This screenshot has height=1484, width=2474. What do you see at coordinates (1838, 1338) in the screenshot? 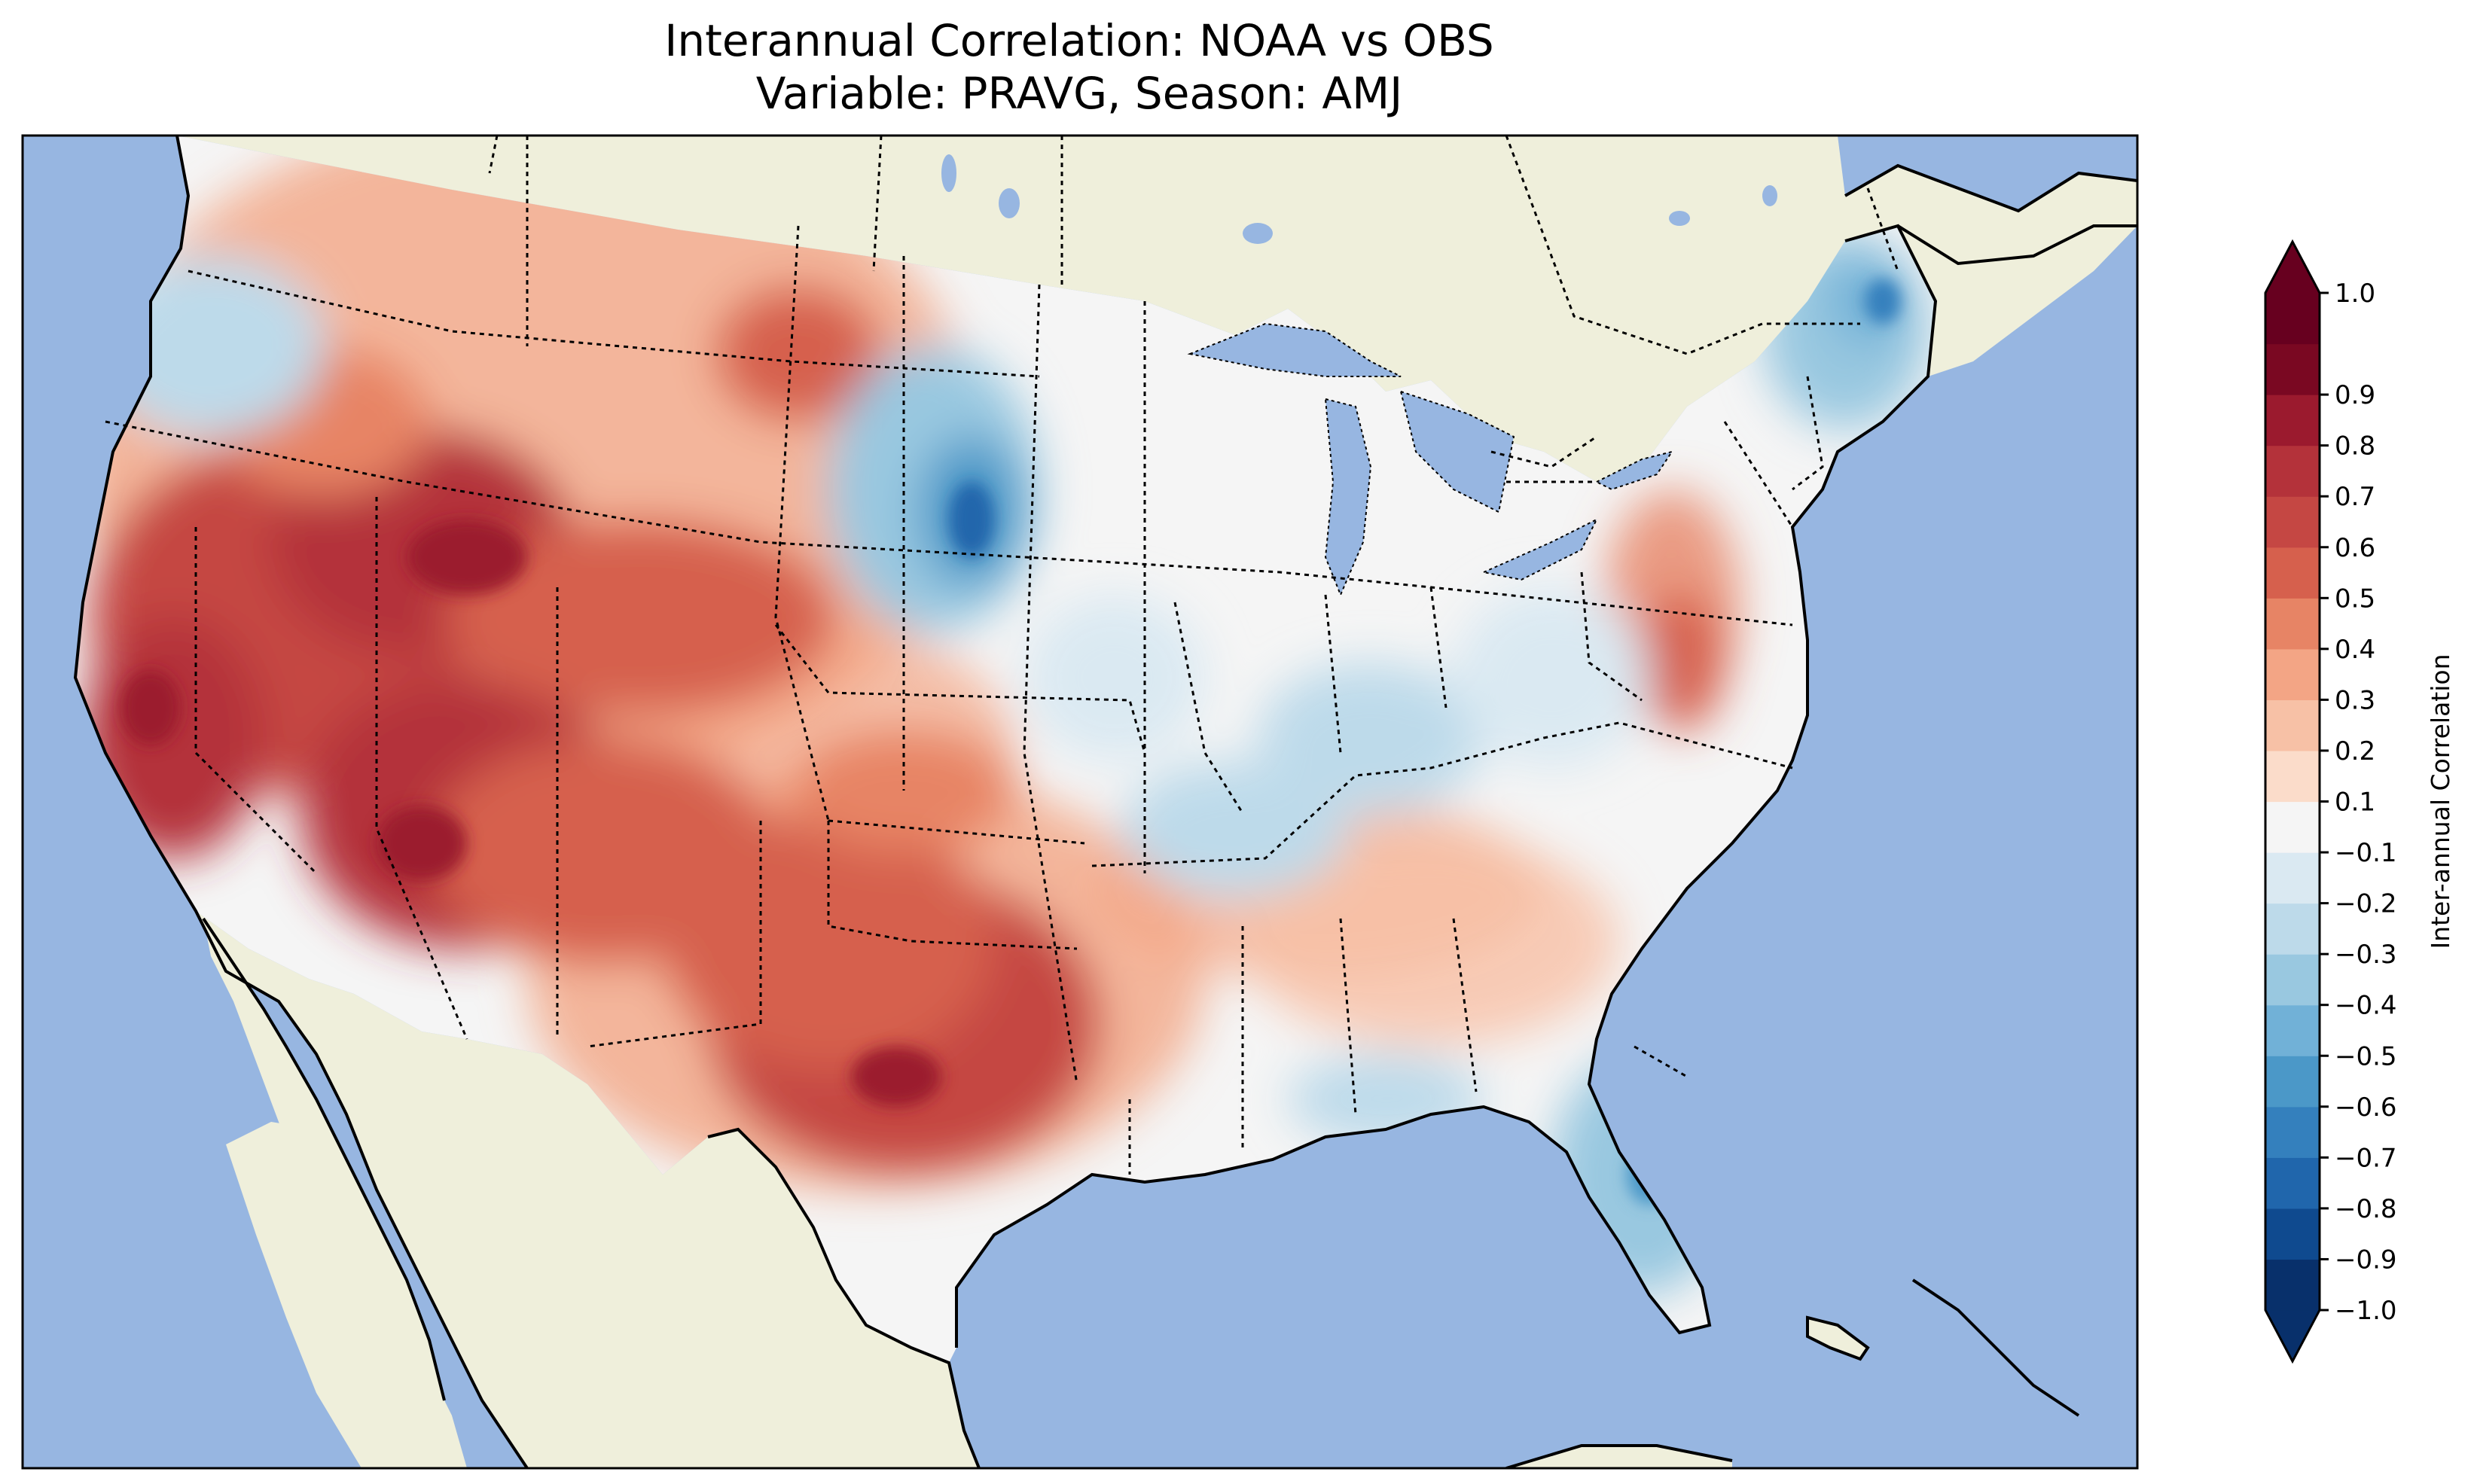
I see `cuba` at bounding box center [1838, 1338].